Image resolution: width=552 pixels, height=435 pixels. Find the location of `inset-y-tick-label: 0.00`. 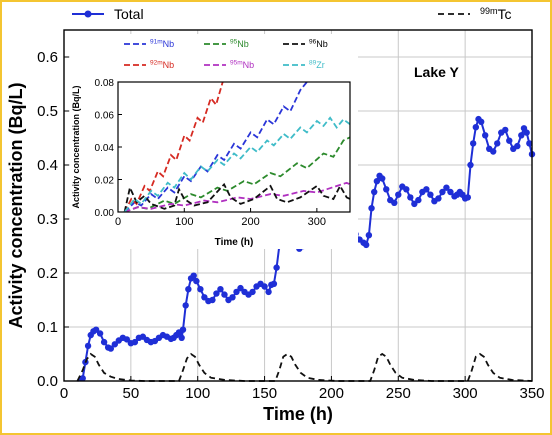

inset-y-tick-label: 0.00 is located at coordinates (105, 213).